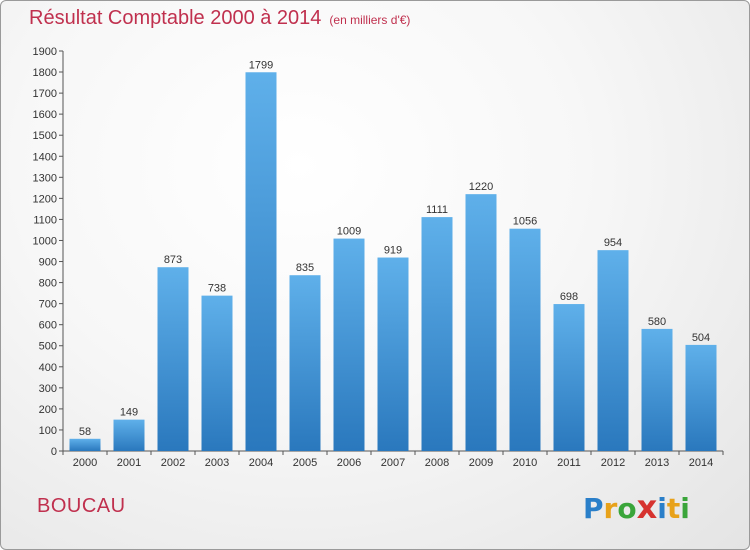  I want to click on x-tick-label-2014: 2014, so click(701, 463).